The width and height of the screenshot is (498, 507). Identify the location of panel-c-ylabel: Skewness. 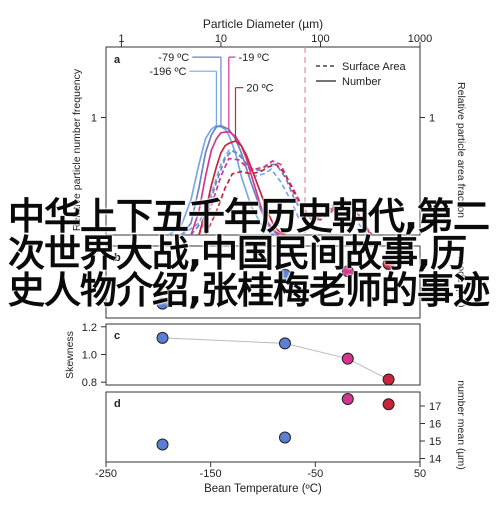
(70, 355).